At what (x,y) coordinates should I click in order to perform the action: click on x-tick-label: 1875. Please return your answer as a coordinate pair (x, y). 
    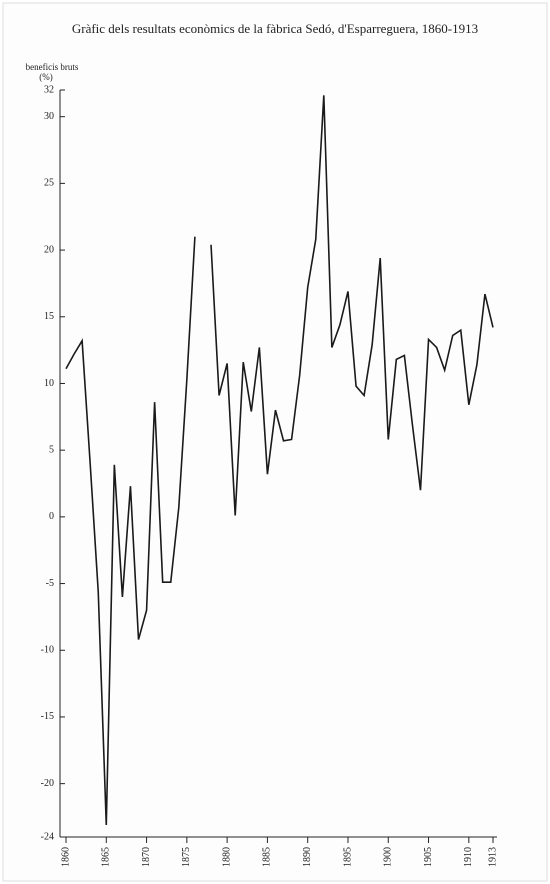
    Looking at the image, I should click on (186, 857).